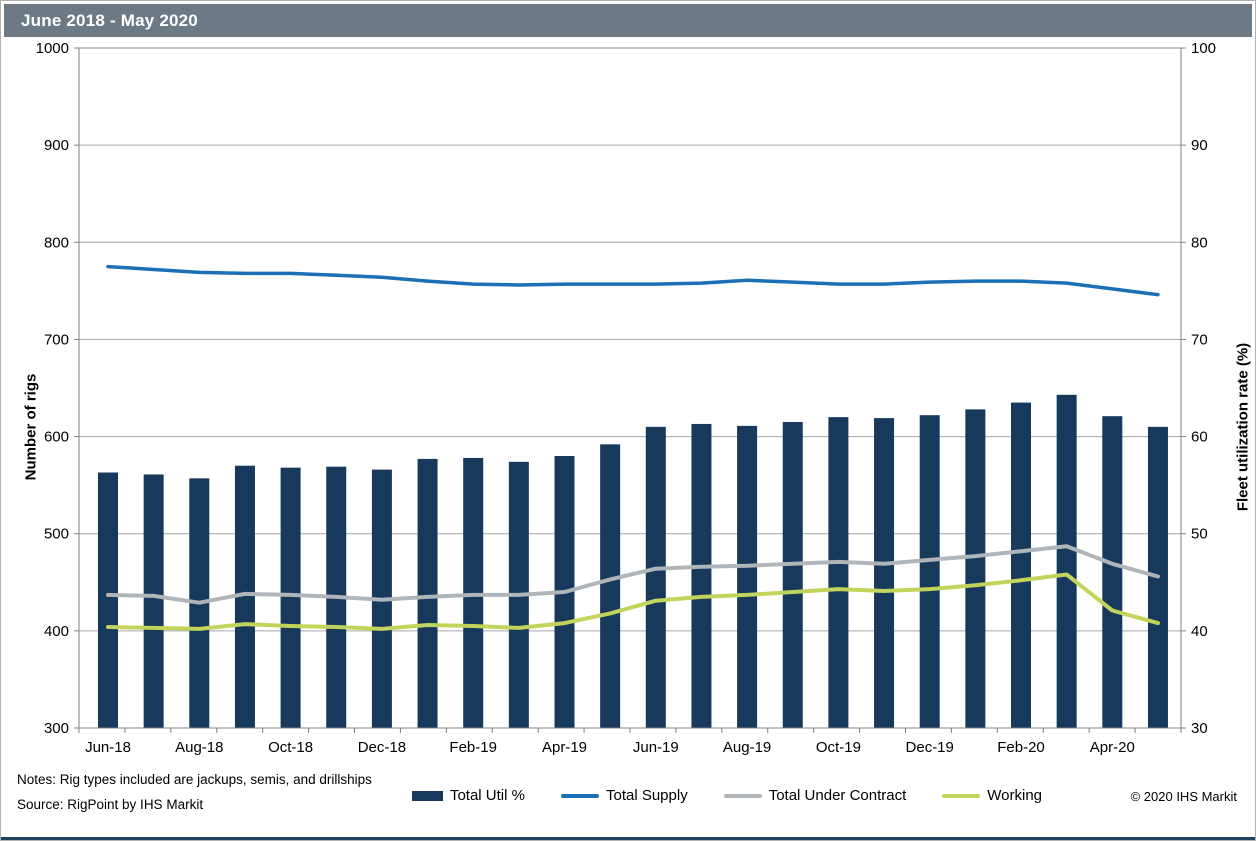 The width and height of the screenshot is (1256, 841). What do you see at coordinates (1199, 631) in the screenshot?
I see `y-right-tick-label: 40` at bounding box center [1199, 631].